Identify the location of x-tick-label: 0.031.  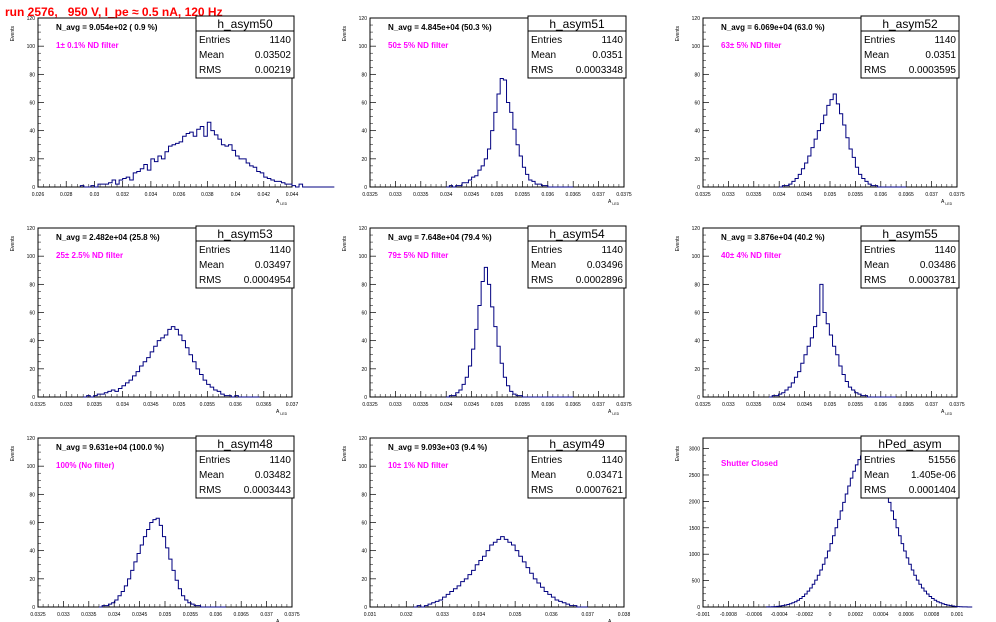
(370, 615).